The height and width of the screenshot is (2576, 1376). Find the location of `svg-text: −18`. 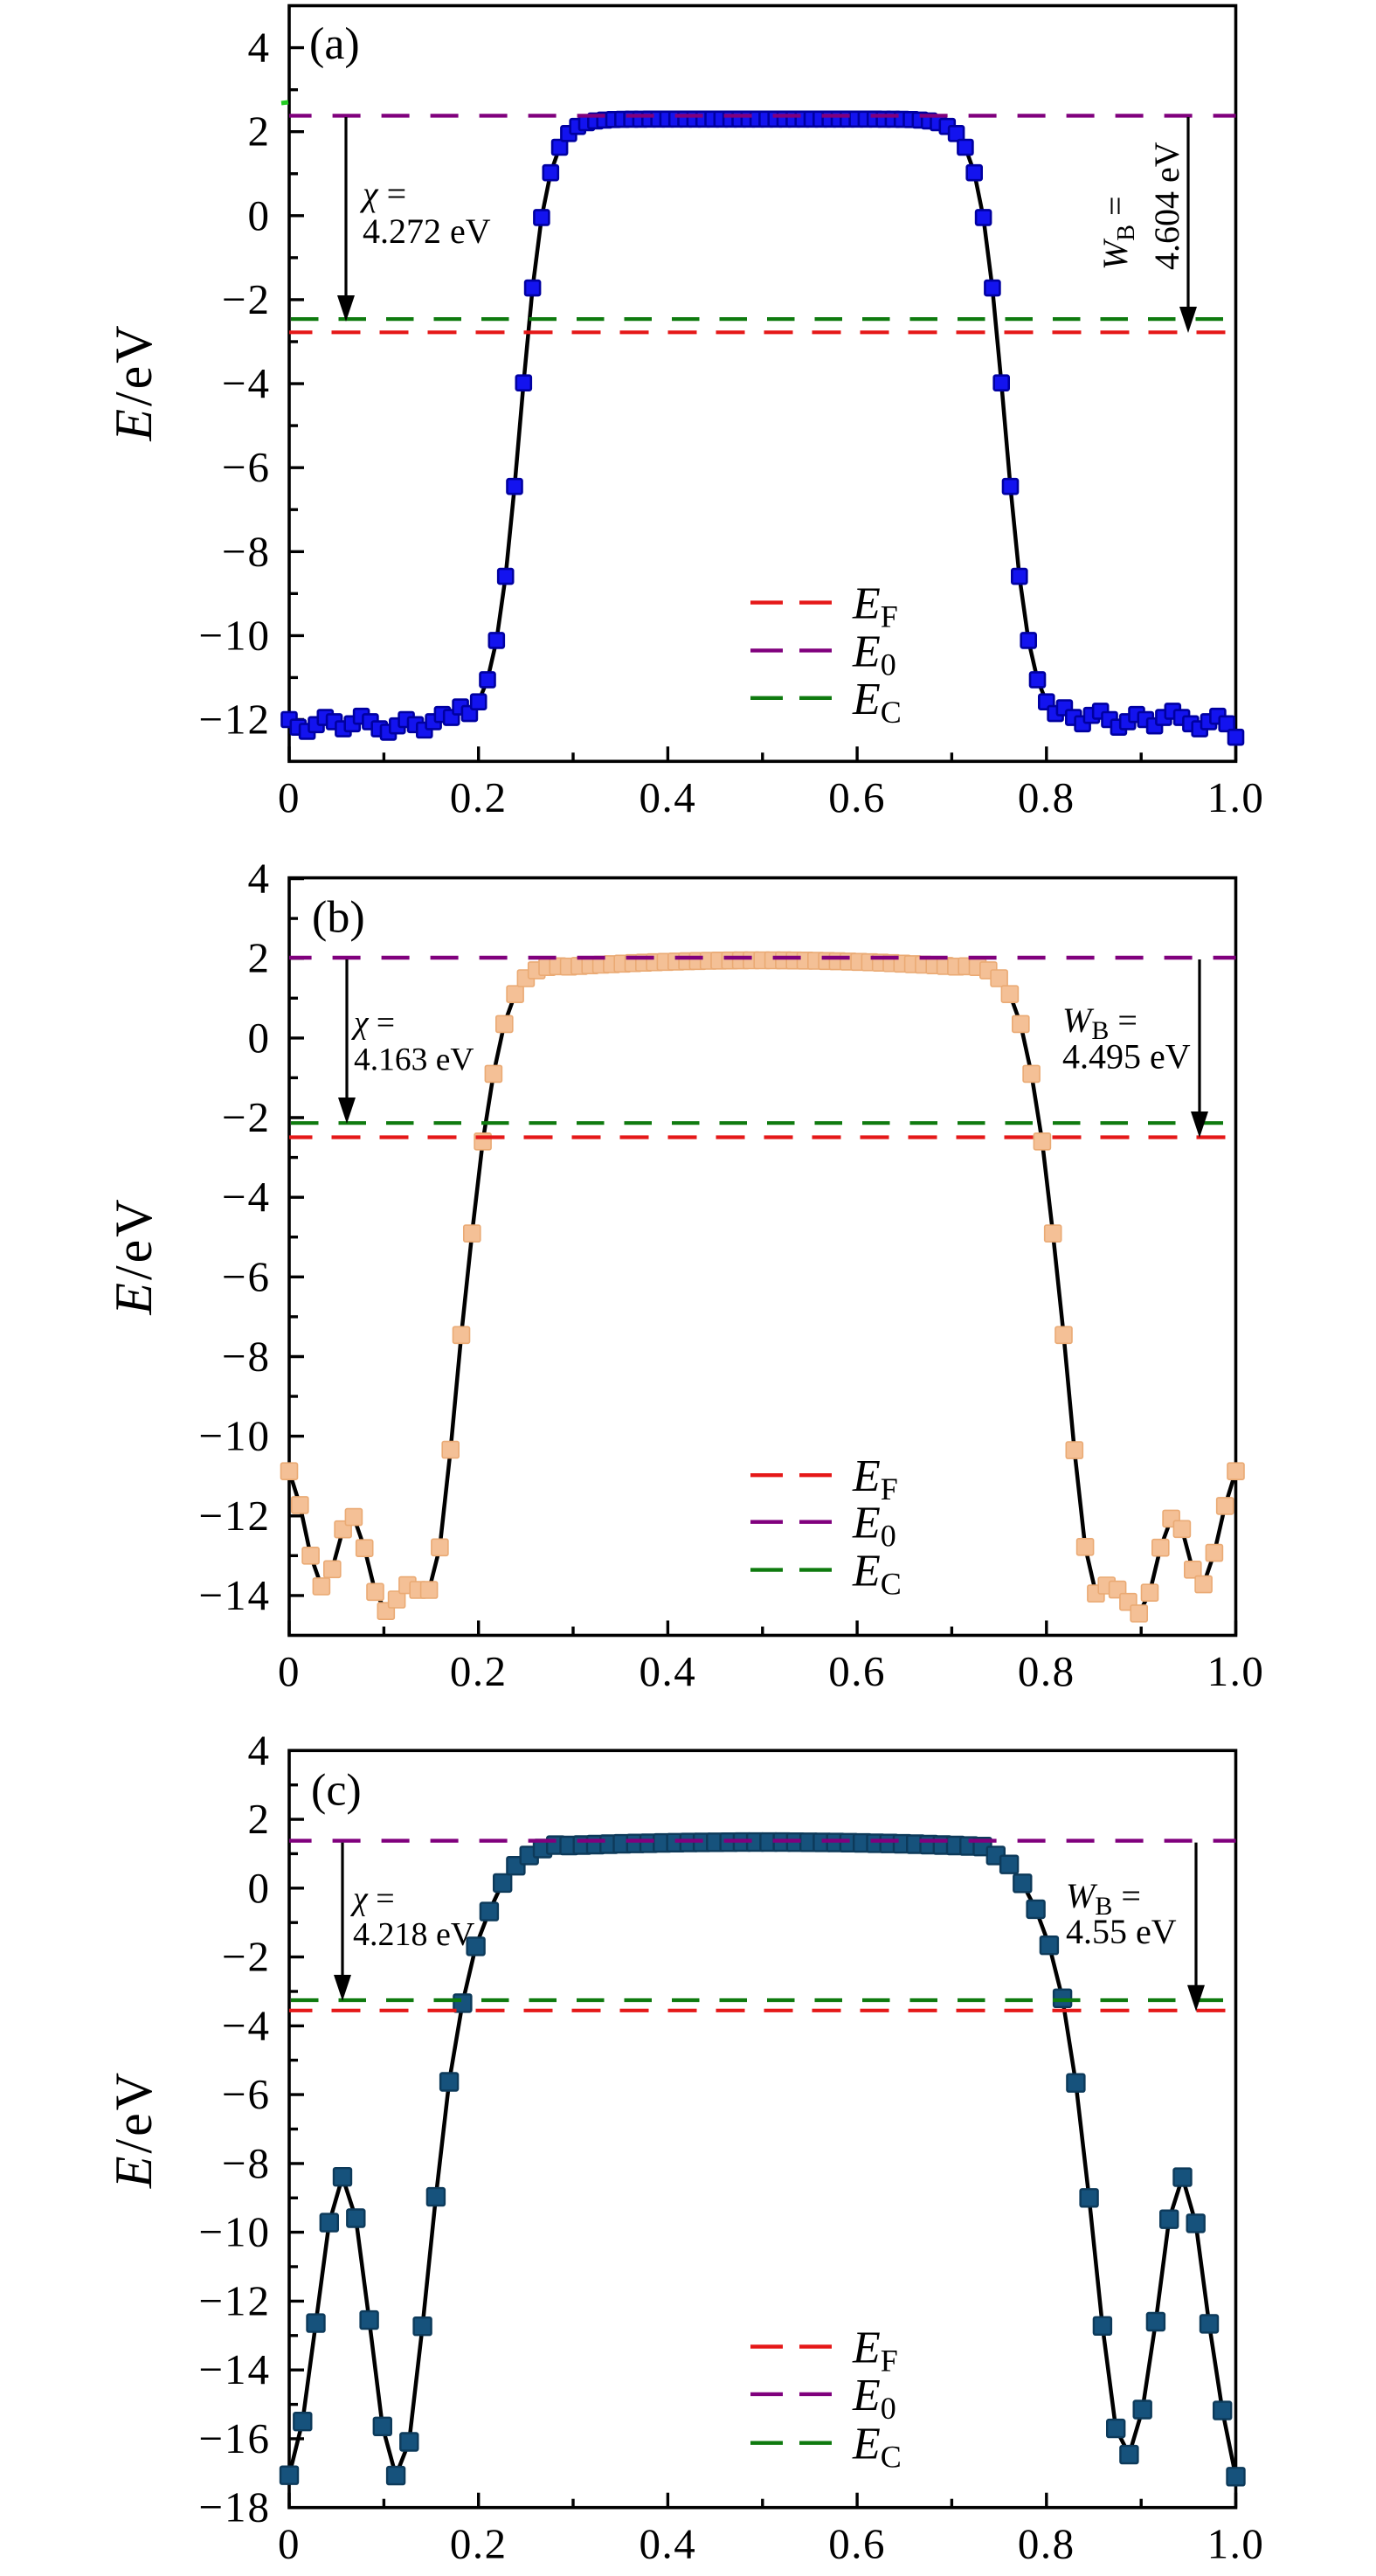

svg-text: −18 is located at coordinates (234, 2507).